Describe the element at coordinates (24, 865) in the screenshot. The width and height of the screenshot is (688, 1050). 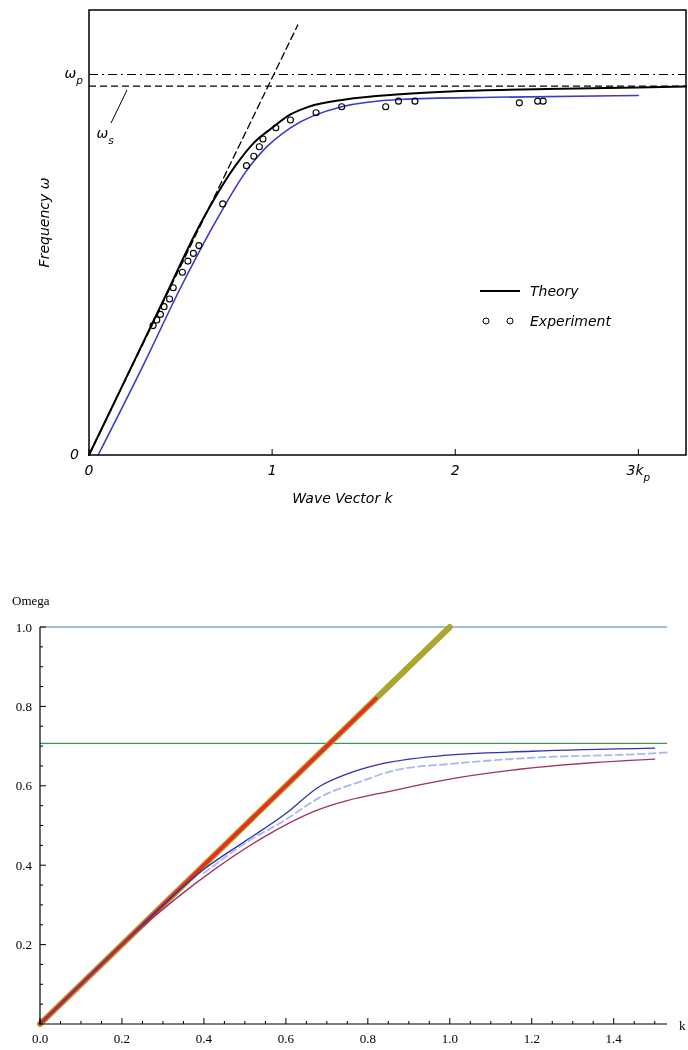
I see `y-tick-label: 0.4` at that location.